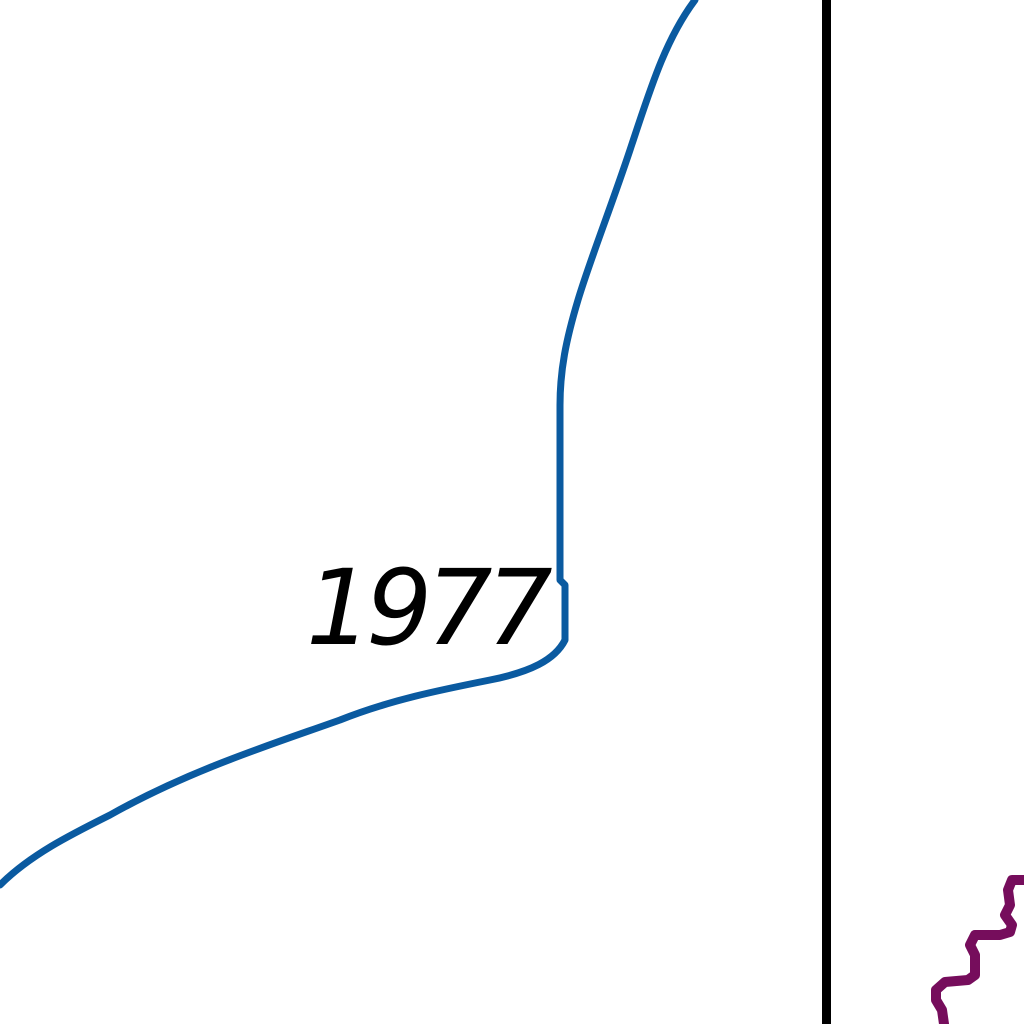  What do you see at coordinates (429, 608) in the screenshot?
I see `year-label: 1977` at bounding box center [429, 608].